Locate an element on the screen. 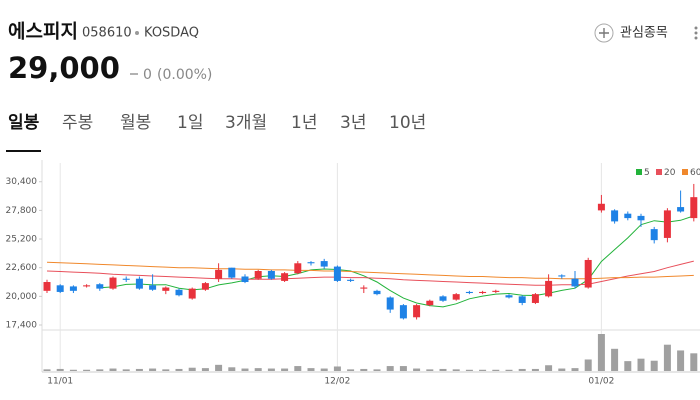 The height and width of the screenshot is (400, 700). tab: 1년 is located at coordinates (304, 123).